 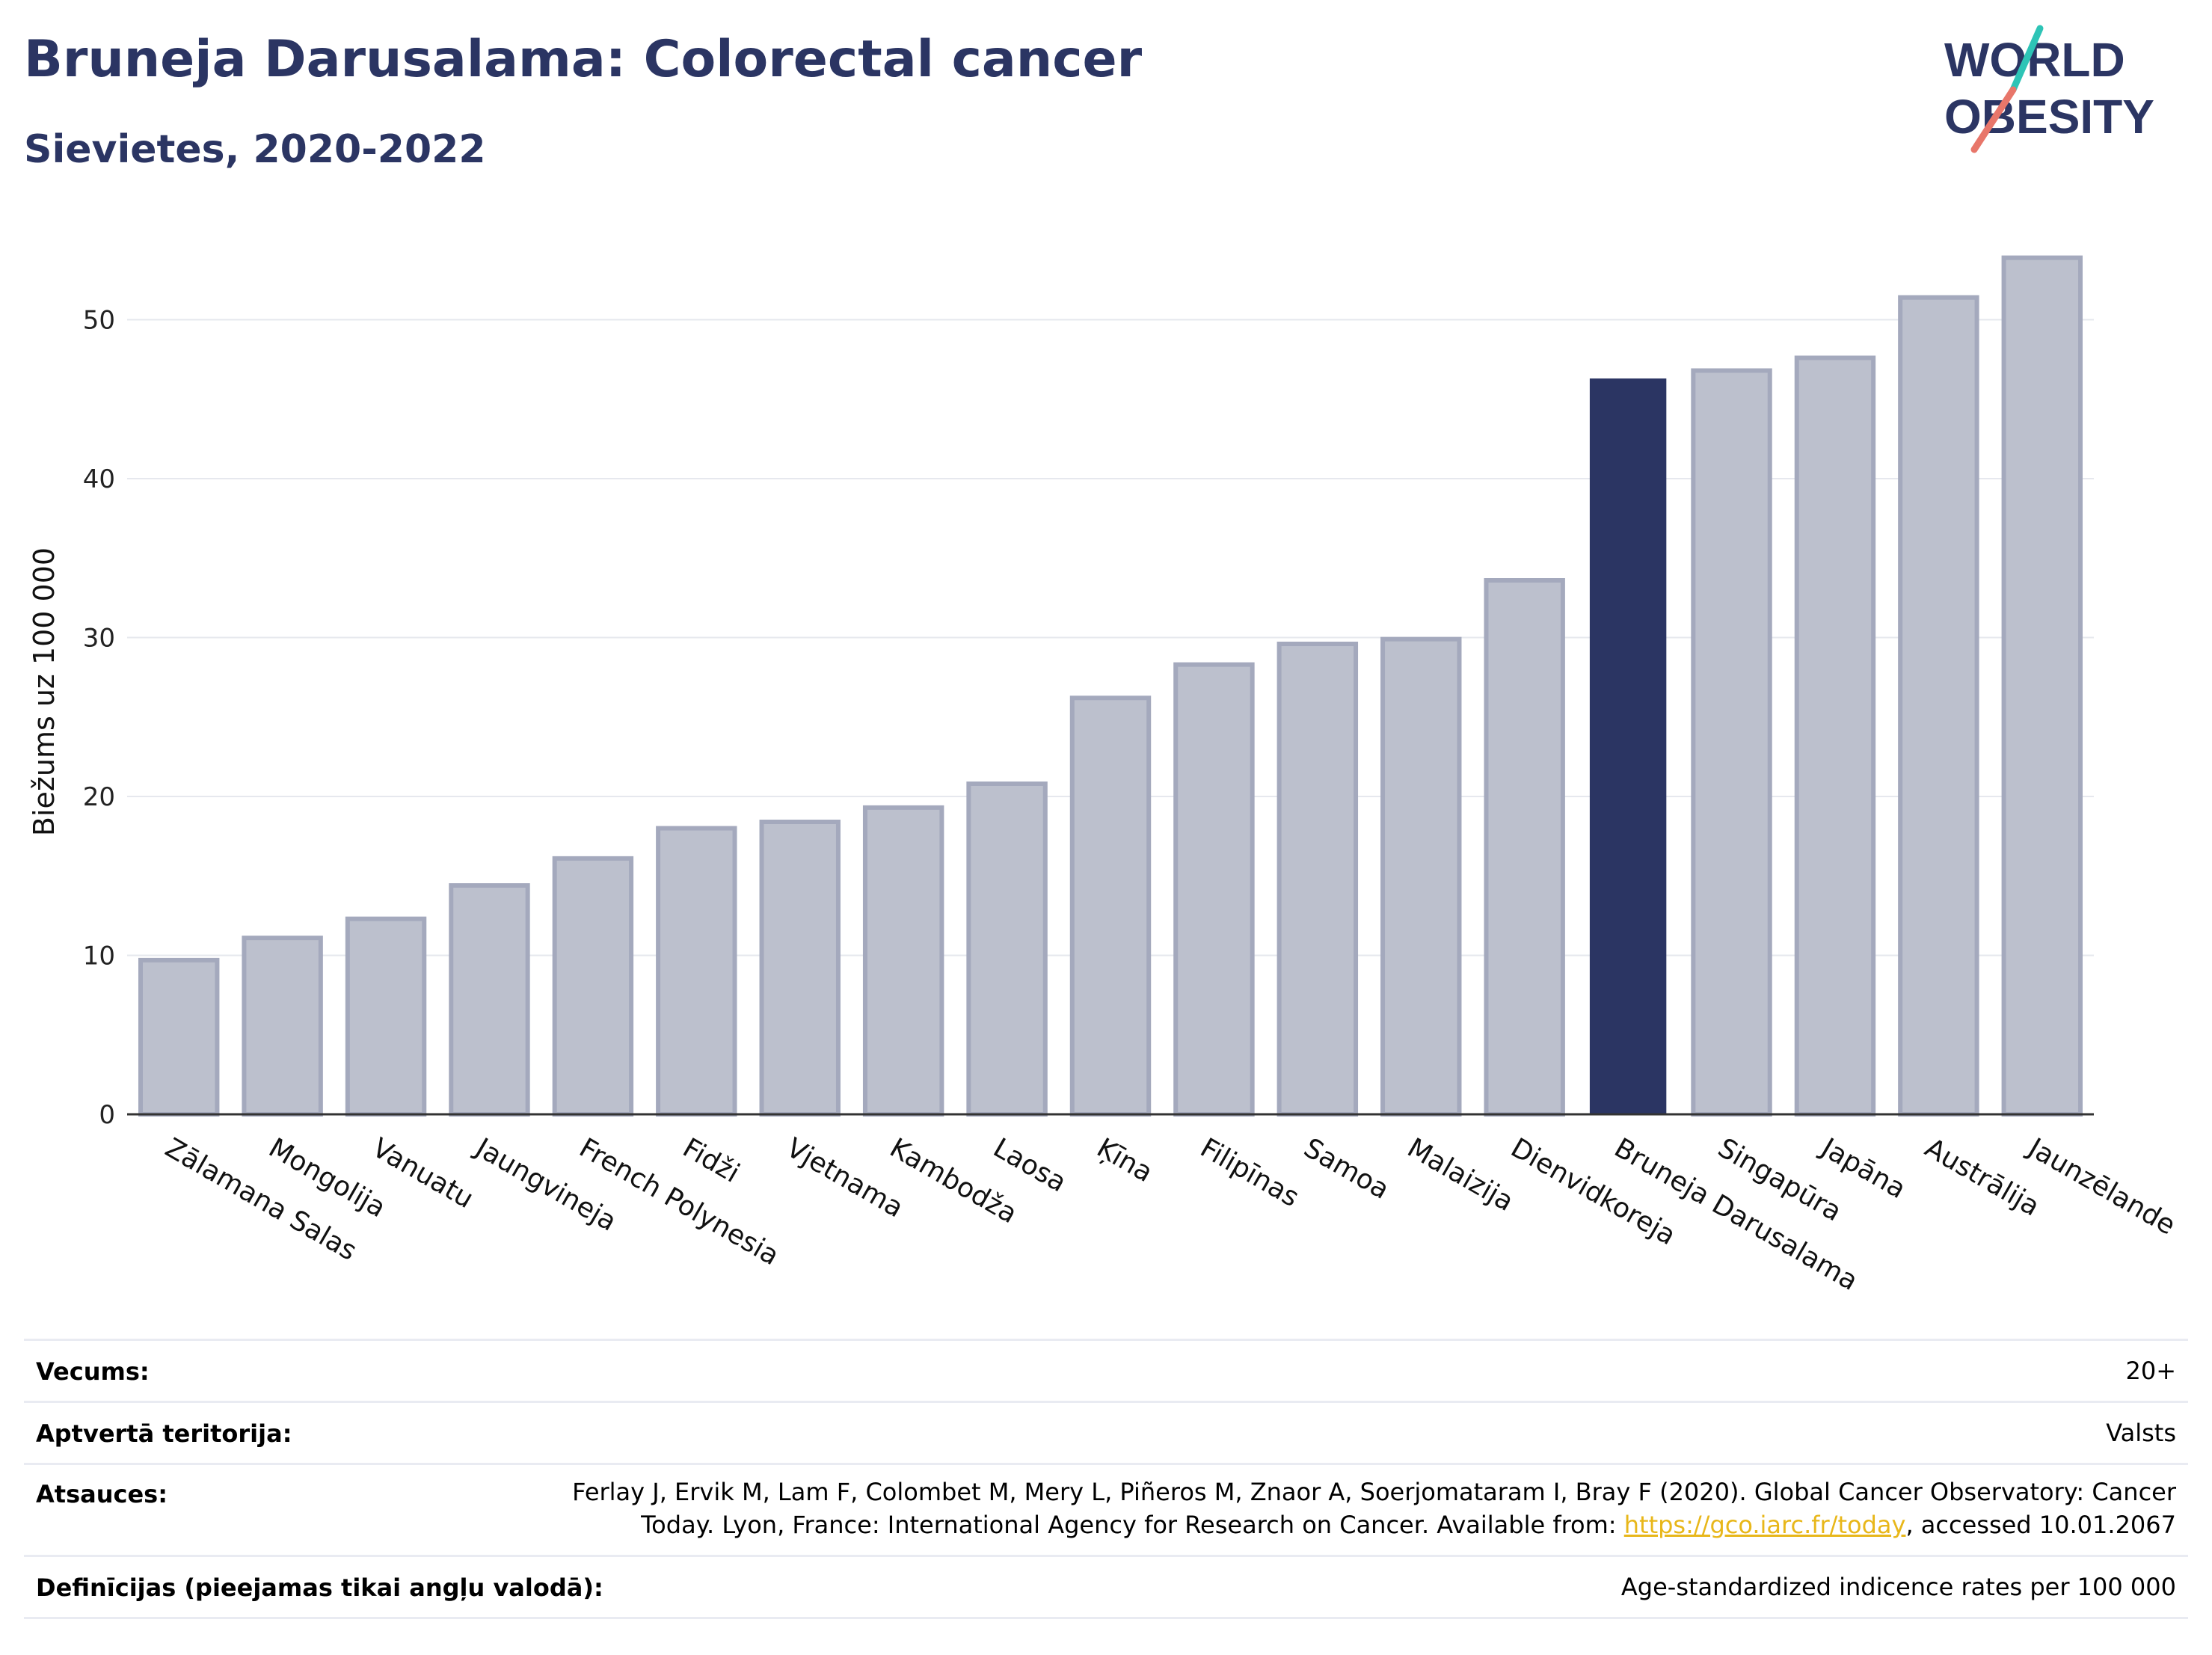 I want to click on y-tick-label: 20, so click(x=99, y=797).